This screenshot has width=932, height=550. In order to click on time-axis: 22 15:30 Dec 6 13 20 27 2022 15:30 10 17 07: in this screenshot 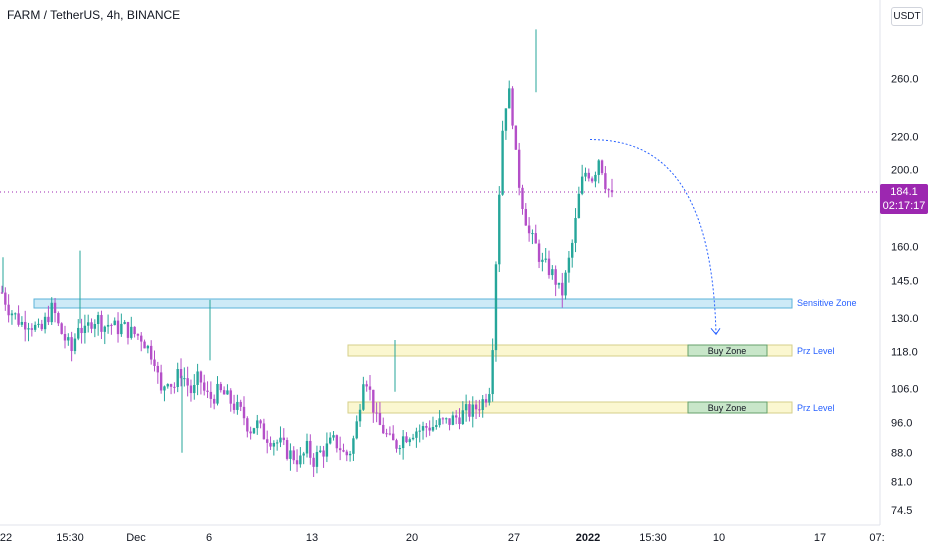, I will do `click(442, 538)`.